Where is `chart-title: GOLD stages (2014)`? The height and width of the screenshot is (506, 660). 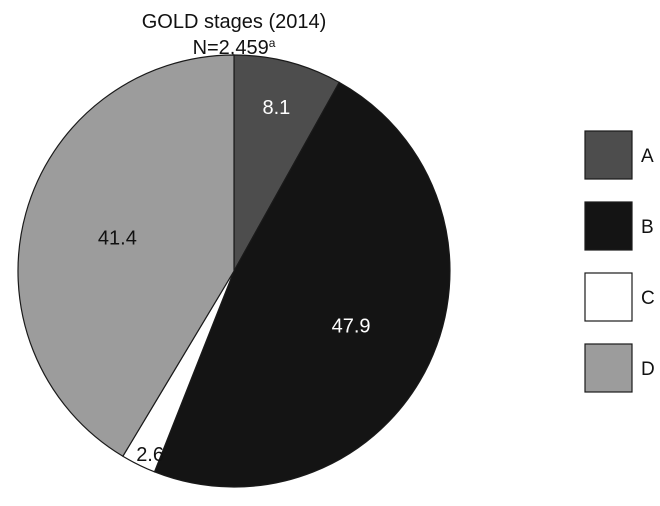
chart-title: GOLD stages (2014) is located at coordinates (234, 22).